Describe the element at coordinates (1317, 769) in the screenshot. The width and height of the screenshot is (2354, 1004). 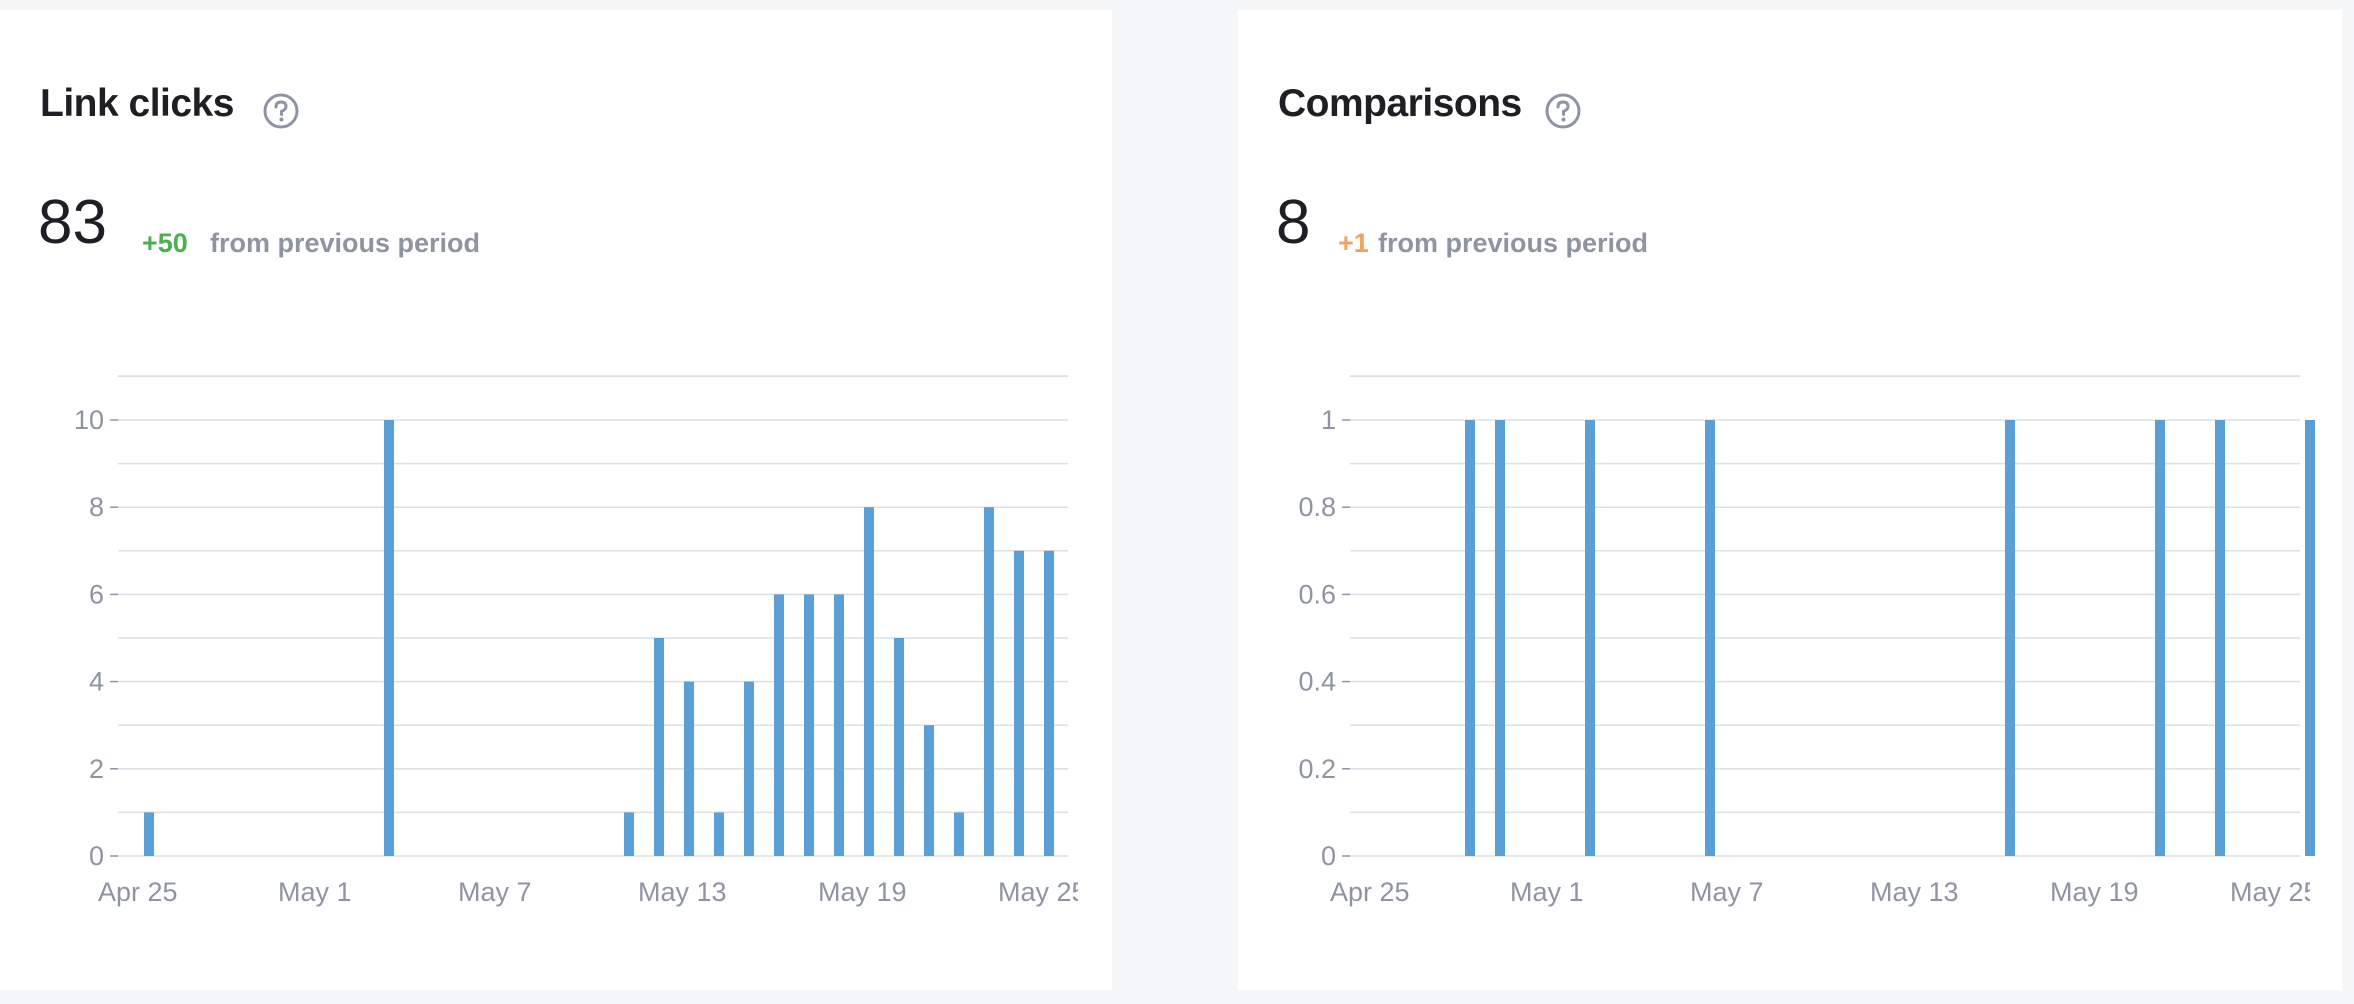
I see `y-tick-label: 0.2` at that location.